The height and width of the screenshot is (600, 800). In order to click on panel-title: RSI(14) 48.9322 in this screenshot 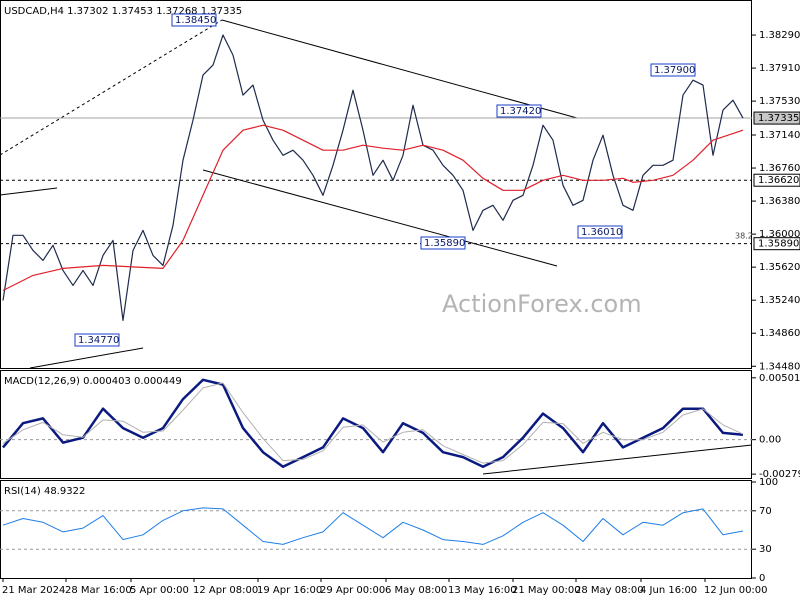, I will do `click(44, 491)`.